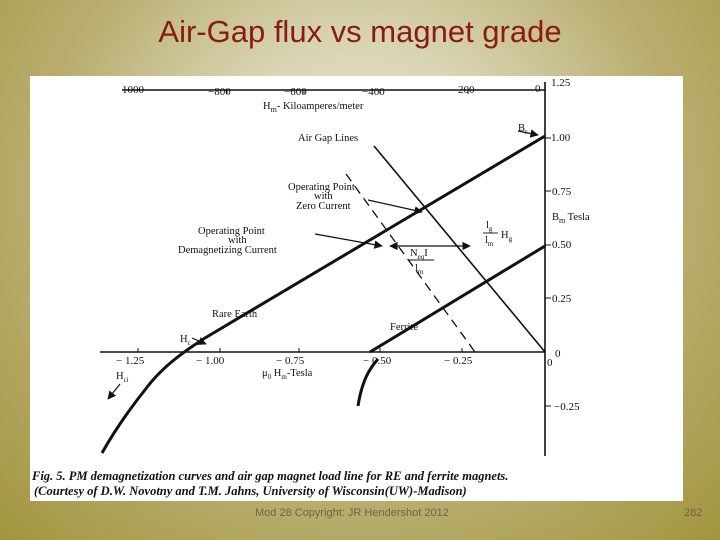  I want to click on bottom-tick-label: − 0.25, so click(458, 361).